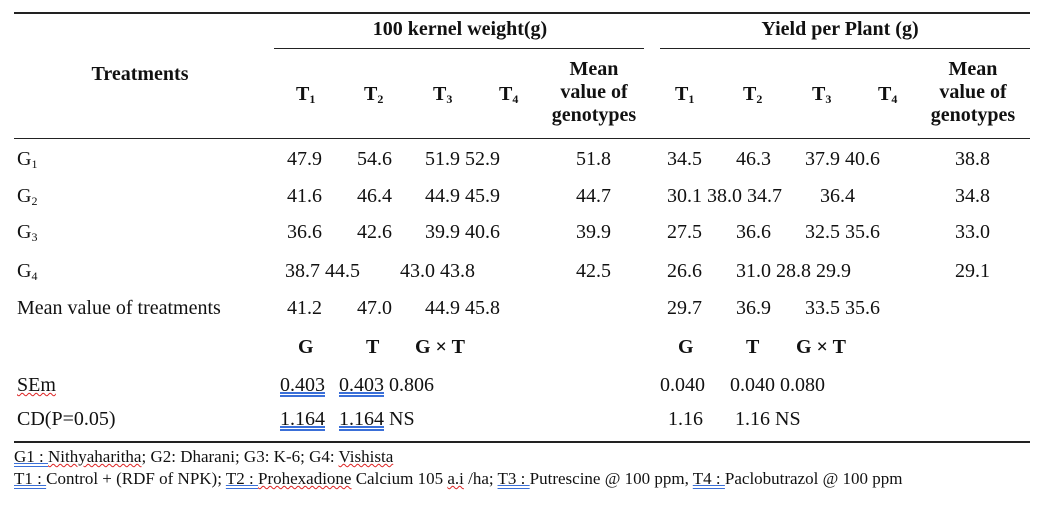  What do you see at coordinates (440, 347) in the screenshot?
I see `stats-header-gxt-kw: G × T` at bounding box center [440, 347].